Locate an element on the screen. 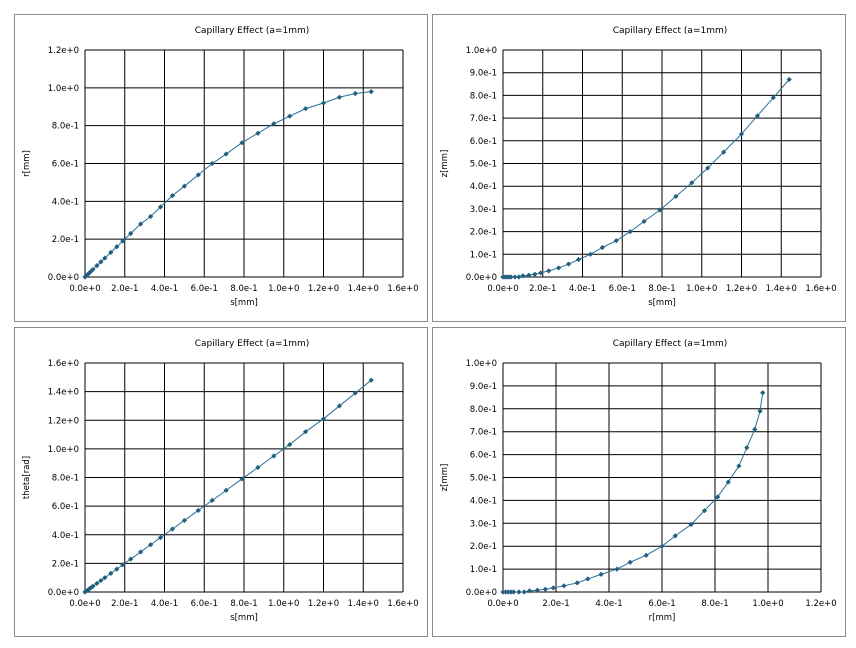  y-tick-label: 1.0e-1 is located at coordinates (483, 570).